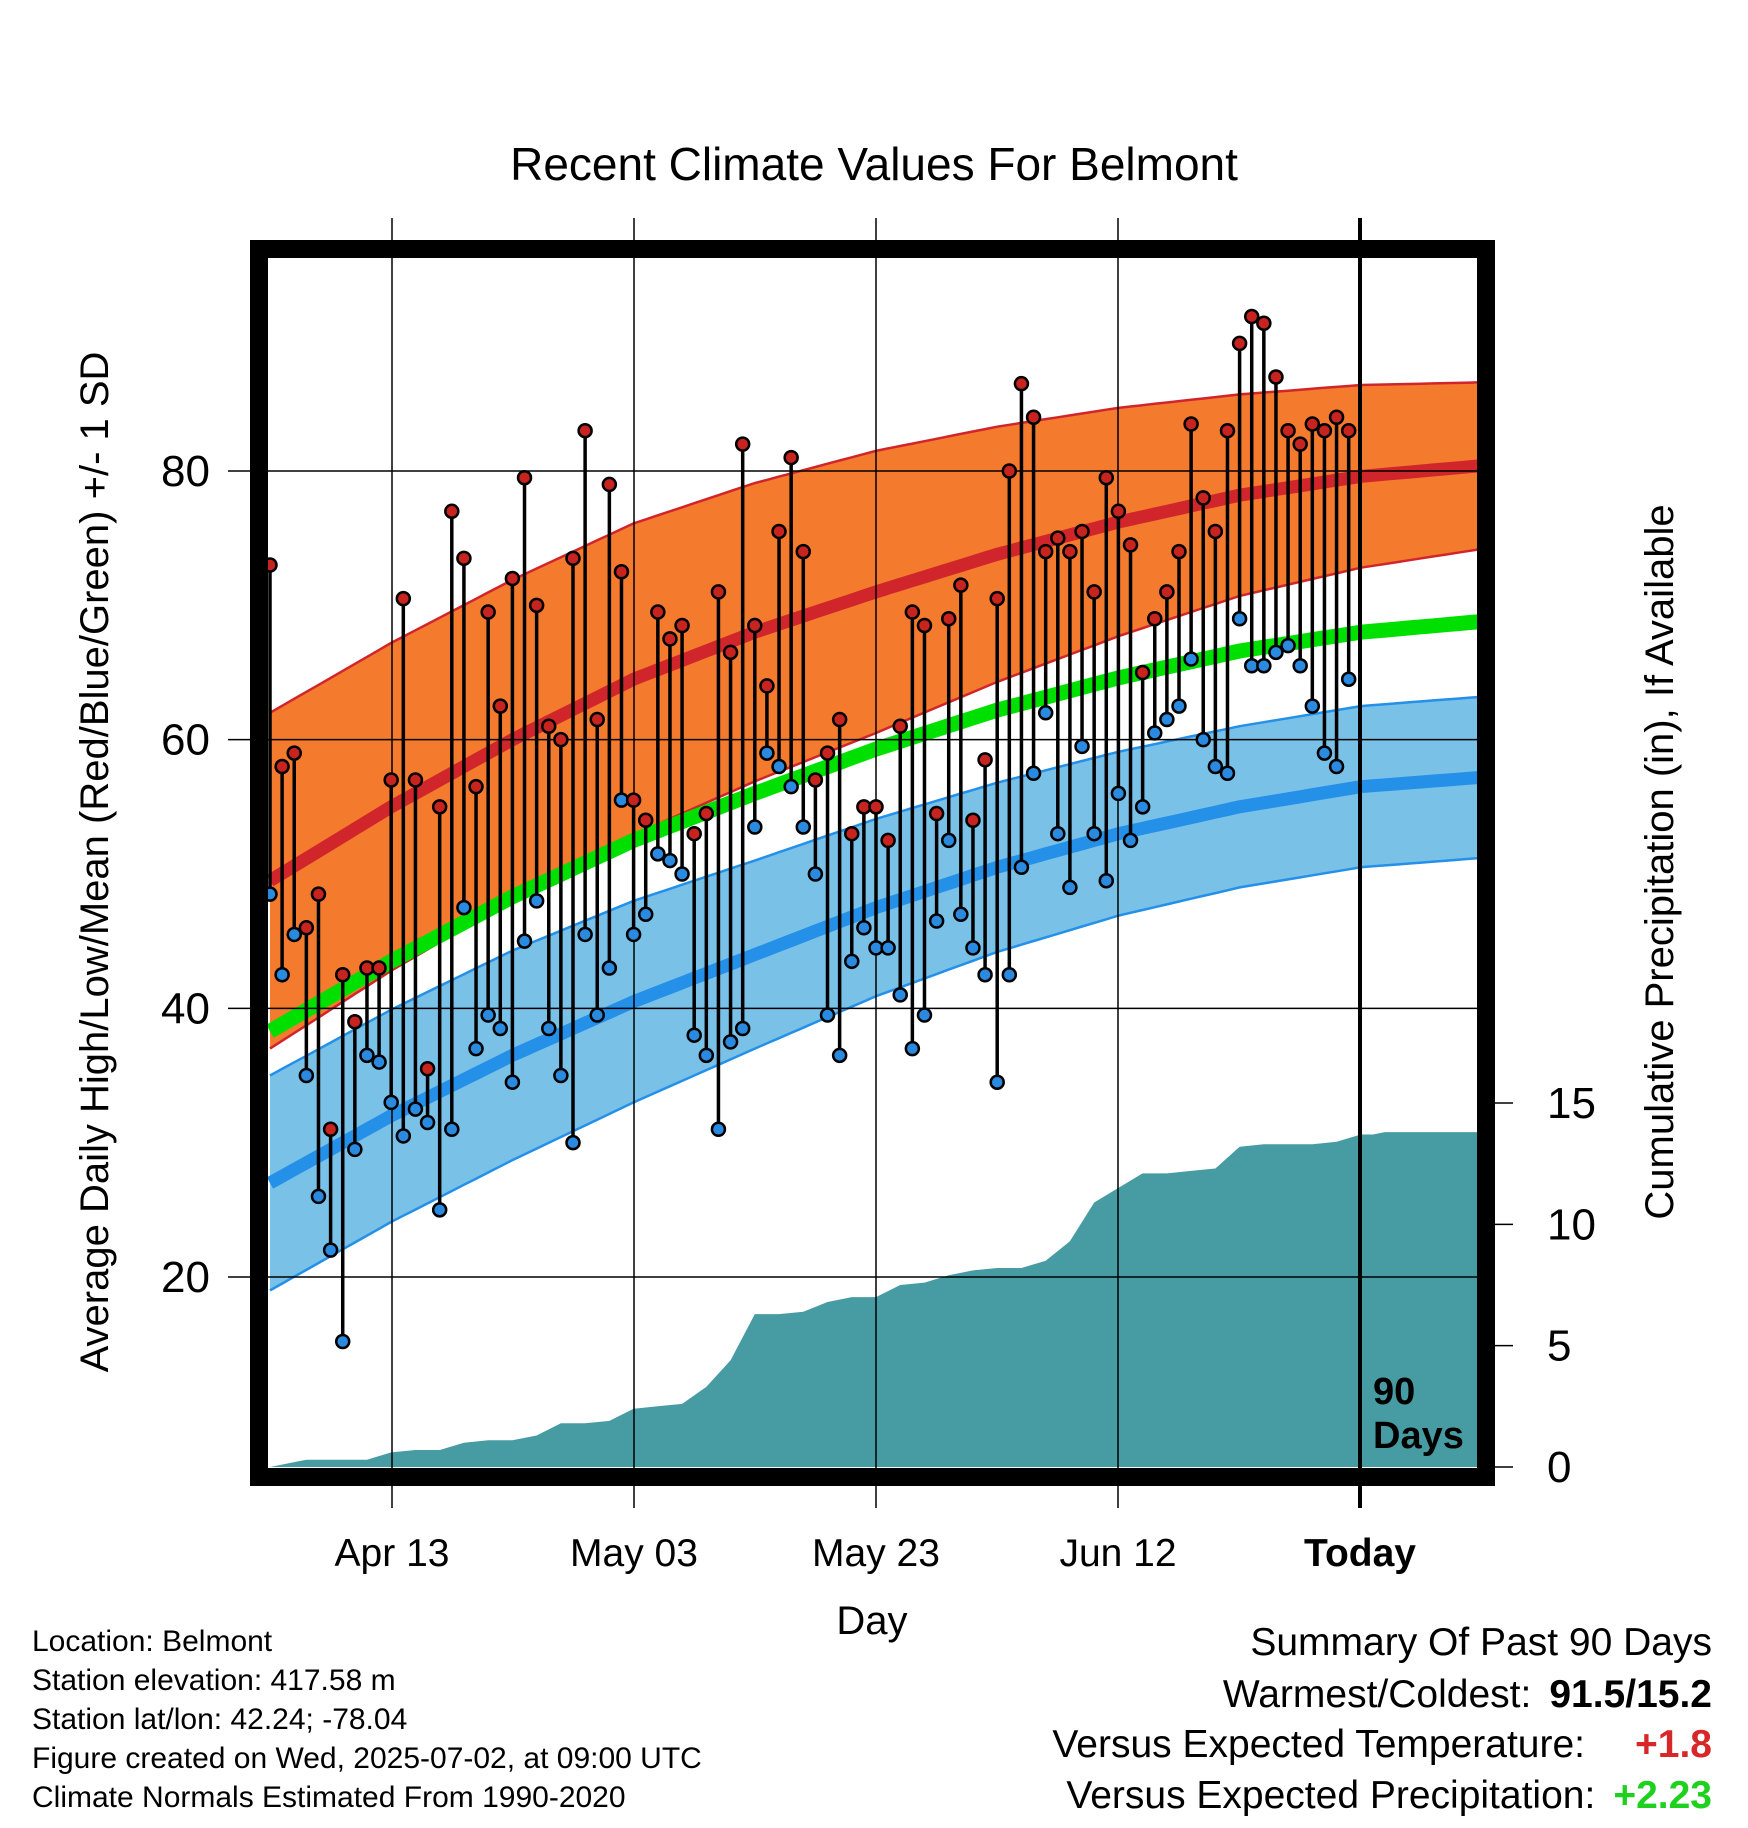 Image resolution: width=1748 pixels, height=1828 pixels. What do you see at coordinates (1377, 1694) in the screenshot?
I see `warm-cold-label: Warmest/Coldest:` at bounding box center [1377, 1694].